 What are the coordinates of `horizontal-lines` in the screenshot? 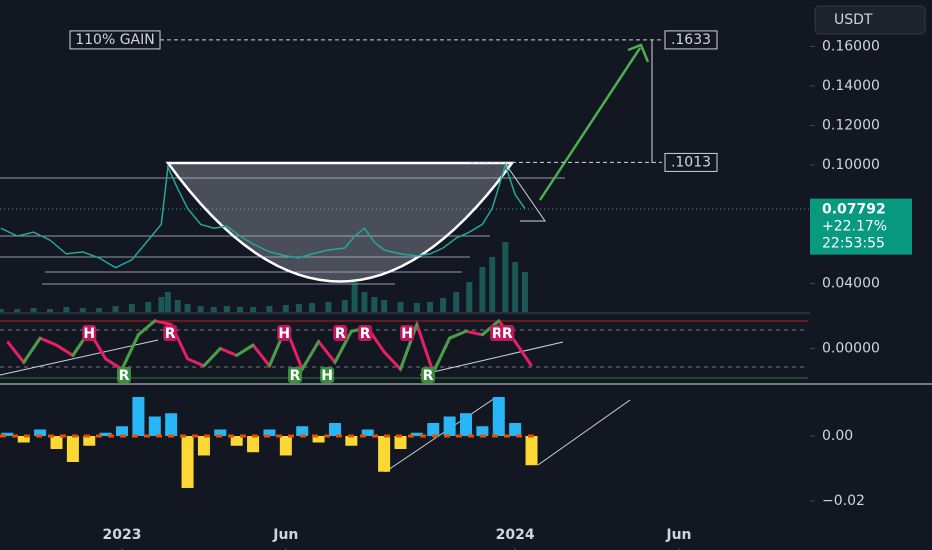 It's located at (282, 231).